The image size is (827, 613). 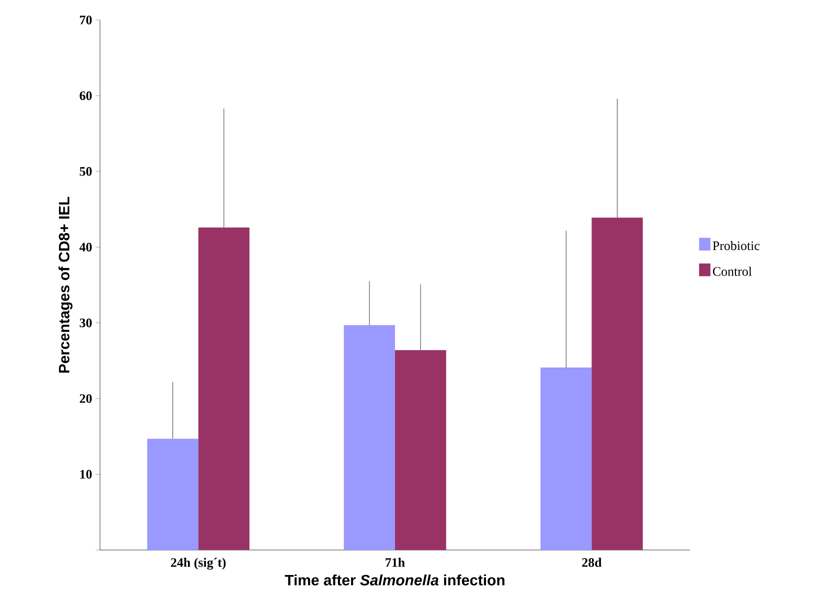 What do you see at coordinates (86, 171) in the screenshot?
I see `y-tick-label: 50` at bounding box center [86, 171].